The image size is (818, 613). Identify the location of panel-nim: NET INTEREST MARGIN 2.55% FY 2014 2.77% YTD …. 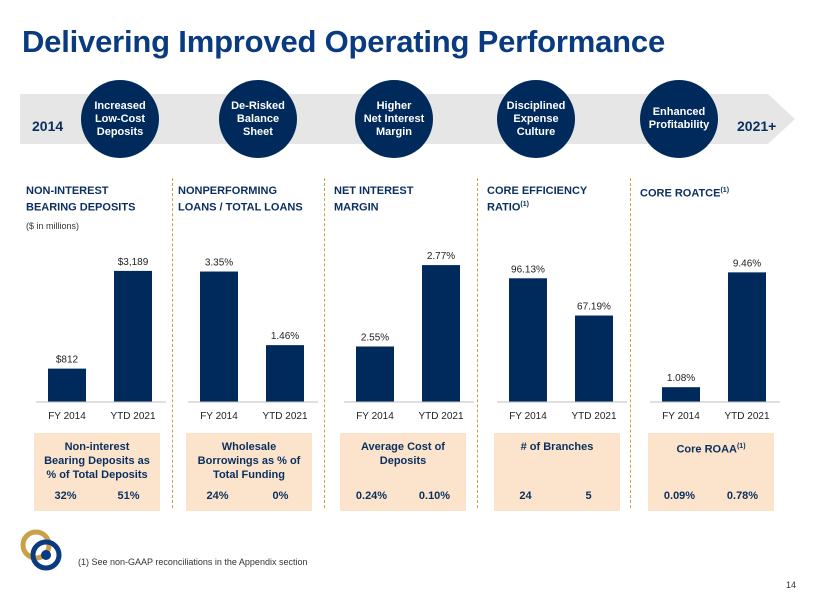
(409, 350).